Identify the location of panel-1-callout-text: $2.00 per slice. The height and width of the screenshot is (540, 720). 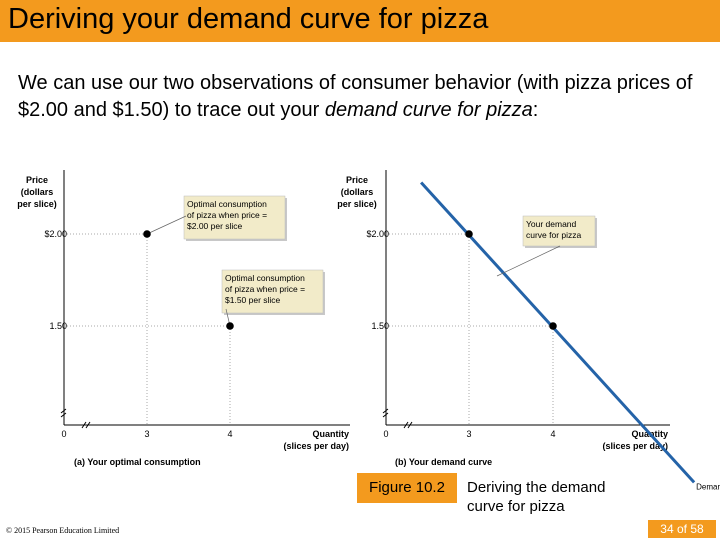
(215, 226).